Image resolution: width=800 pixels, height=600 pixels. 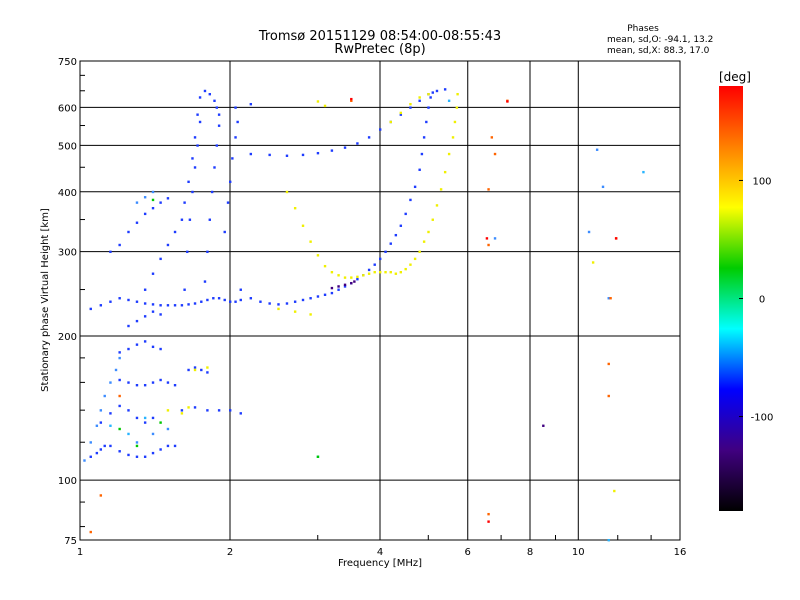 What do you see at coordinates (45, 300) in the screenshot?
I see `y-axis-label: Stationary phase Virtual Height [km]` at bounding box center [45, 300].